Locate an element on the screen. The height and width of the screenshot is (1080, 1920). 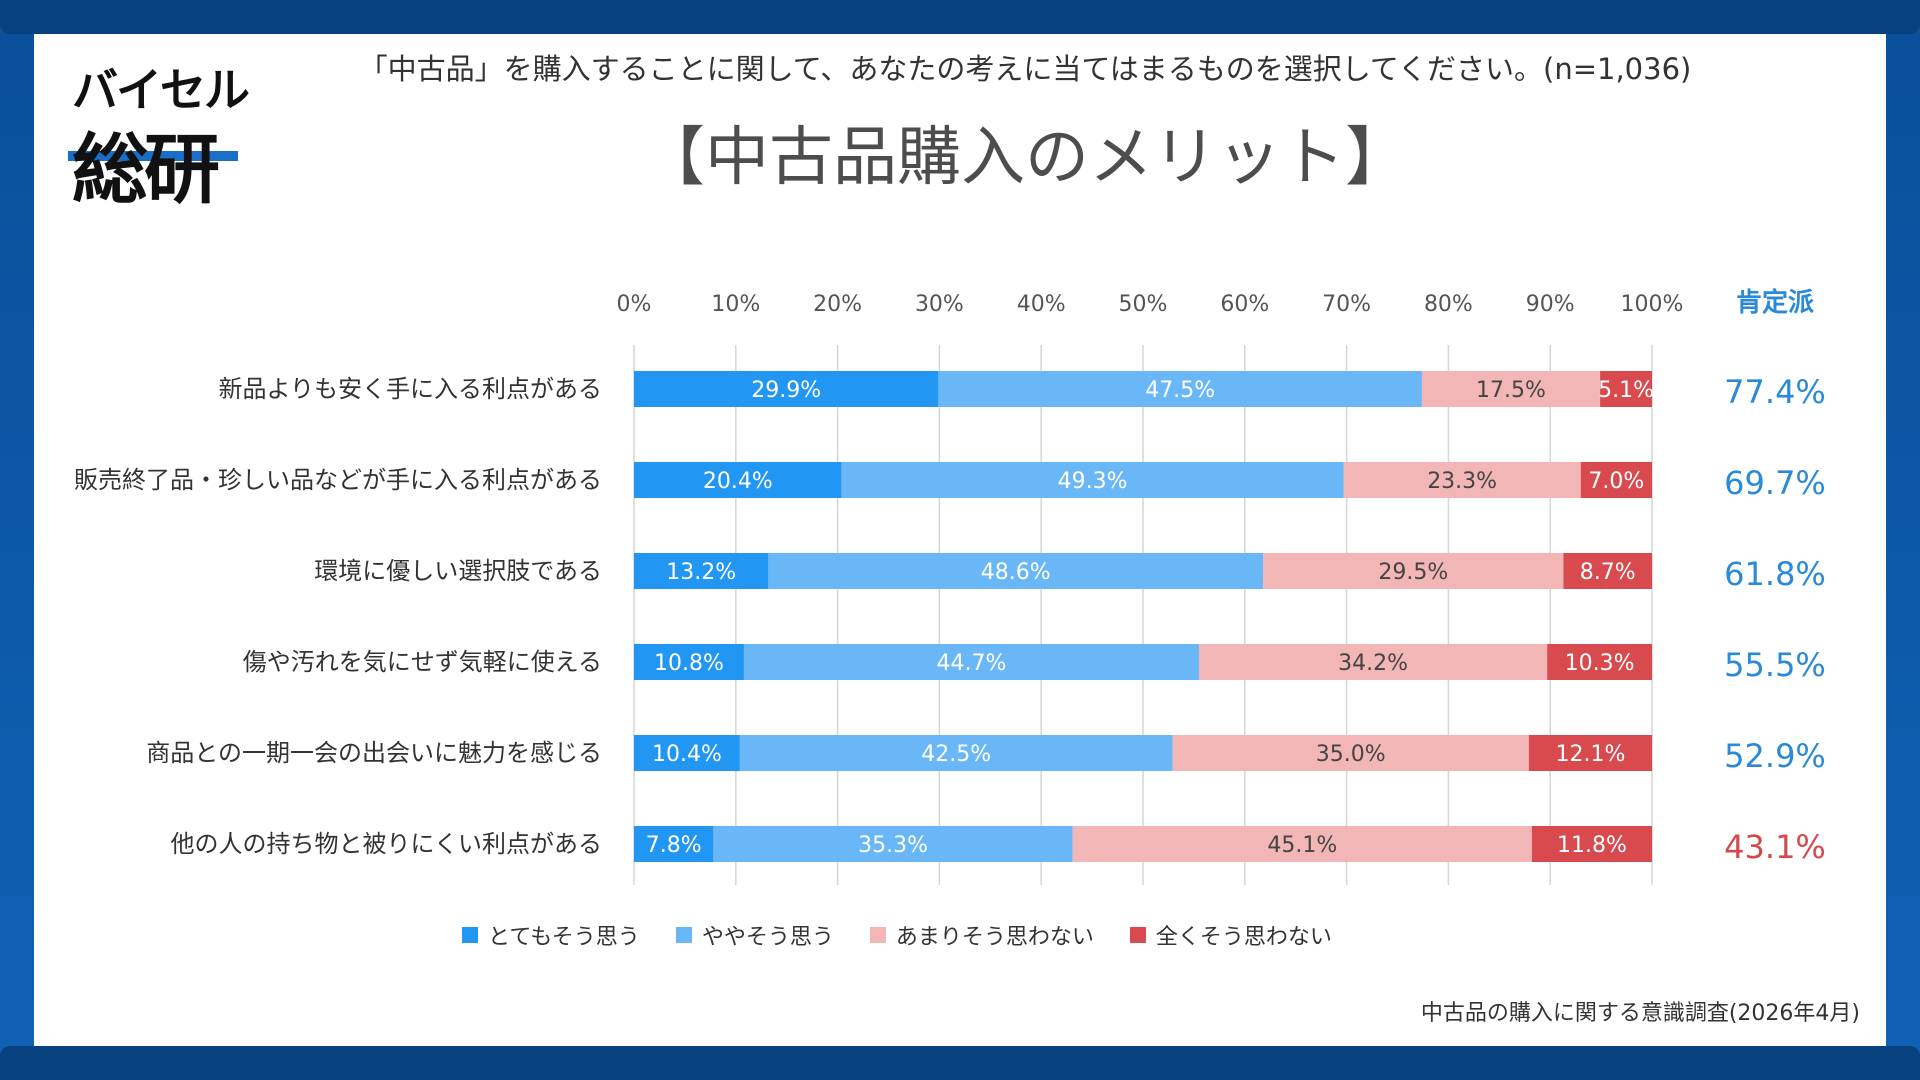
bar-value-label: 29.9% is located at coordinates (786, 390).